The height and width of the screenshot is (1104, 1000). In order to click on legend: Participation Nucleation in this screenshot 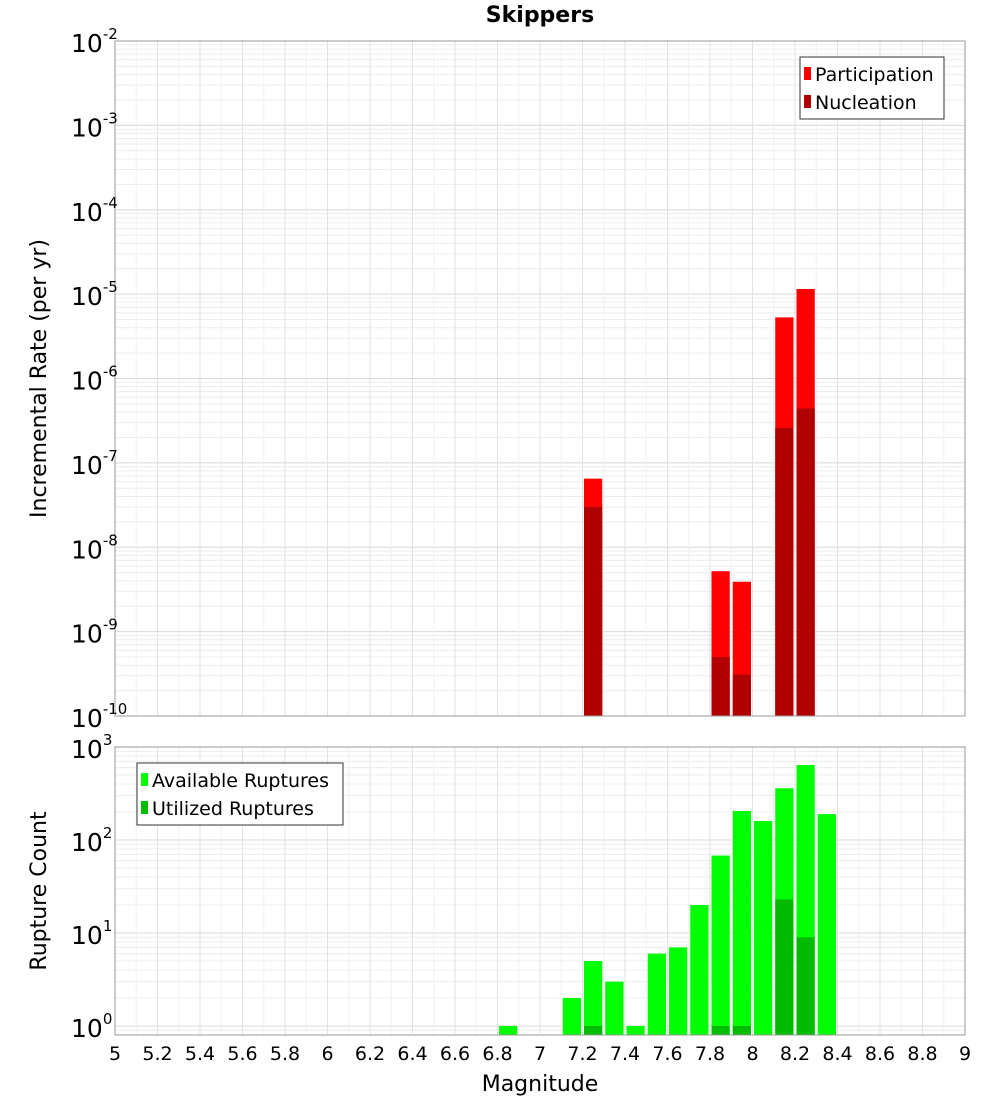, I will do `click(872, 88)`.